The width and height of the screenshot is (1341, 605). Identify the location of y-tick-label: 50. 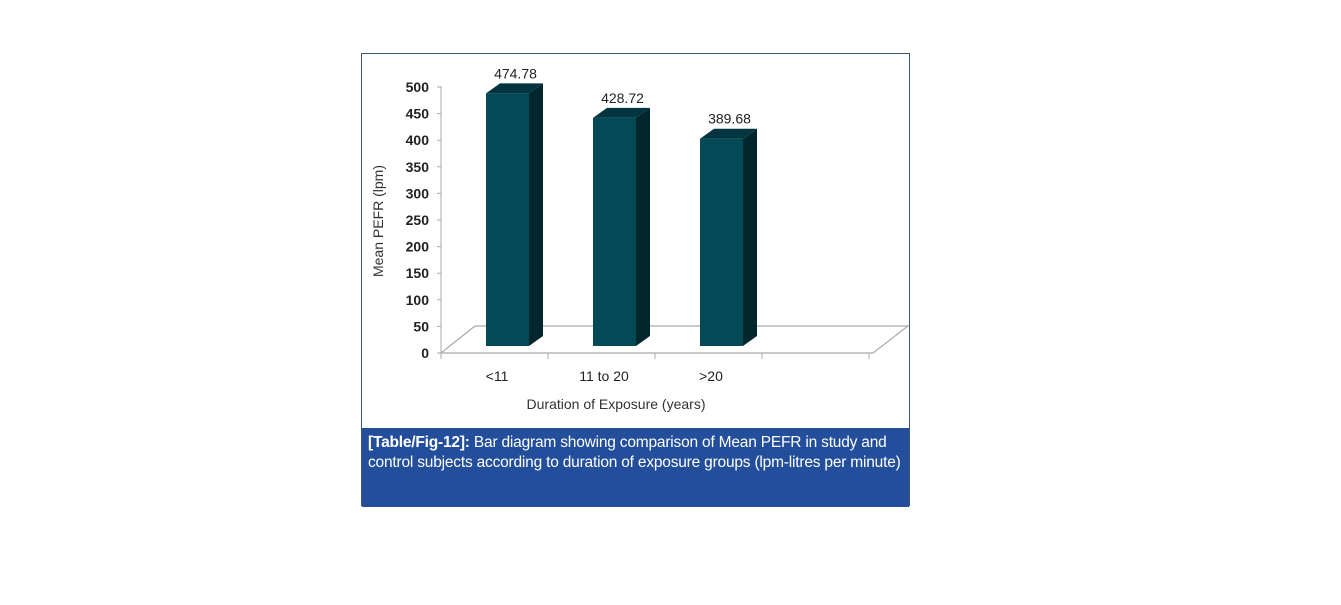
(421, 326).